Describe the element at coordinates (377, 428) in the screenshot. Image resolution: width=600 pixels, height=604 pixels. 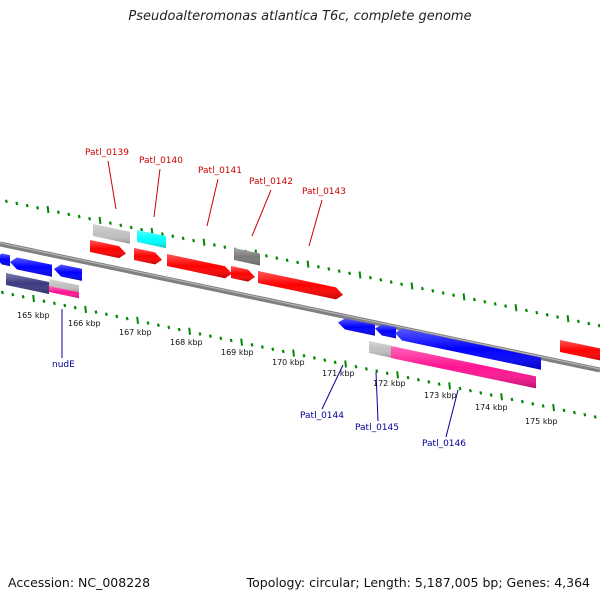
I see `gene-label: Patl_0145` at that location.